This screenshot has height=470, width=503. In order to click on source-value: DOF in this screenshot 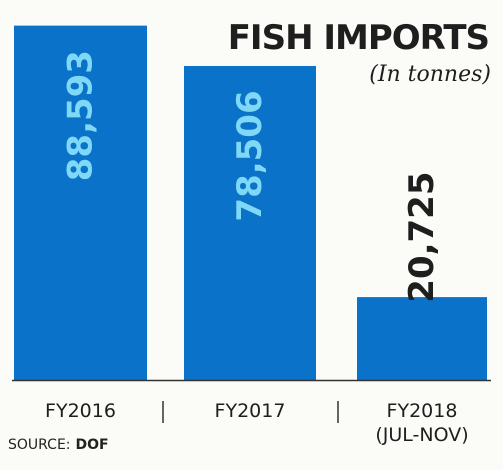, I will do `click(92, 445)`.